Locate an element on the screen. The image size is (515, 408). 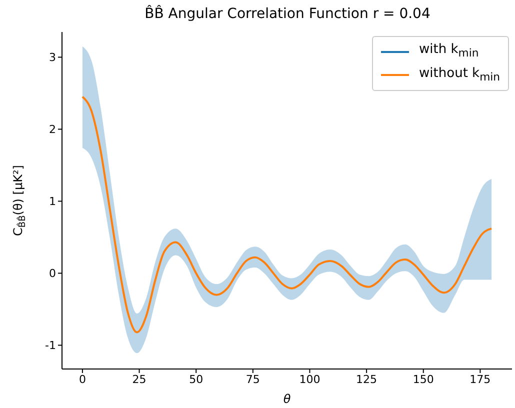
legend-label: with k$_{min}$ is located at coordinates (449, 51).